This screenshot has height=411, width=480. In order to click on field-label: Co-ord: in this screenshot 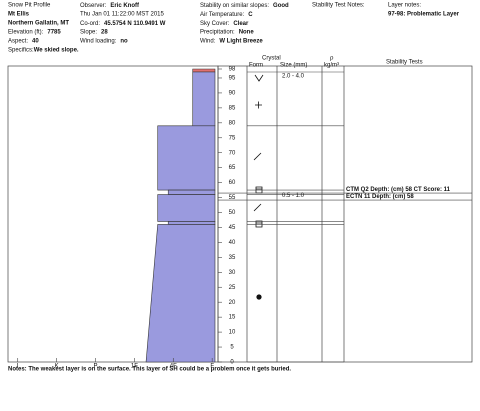, I will do `click(90, 23)`.